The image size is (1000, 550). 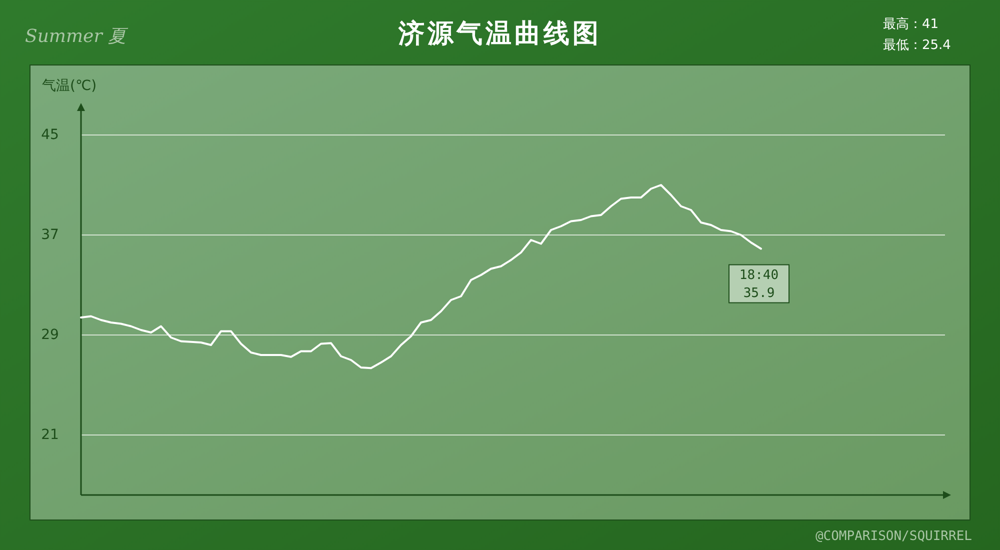 What do you see at coordinates (50, 235) in the screenshot?
I see `y-tick-label: 37` at bounding box center [50, 235].